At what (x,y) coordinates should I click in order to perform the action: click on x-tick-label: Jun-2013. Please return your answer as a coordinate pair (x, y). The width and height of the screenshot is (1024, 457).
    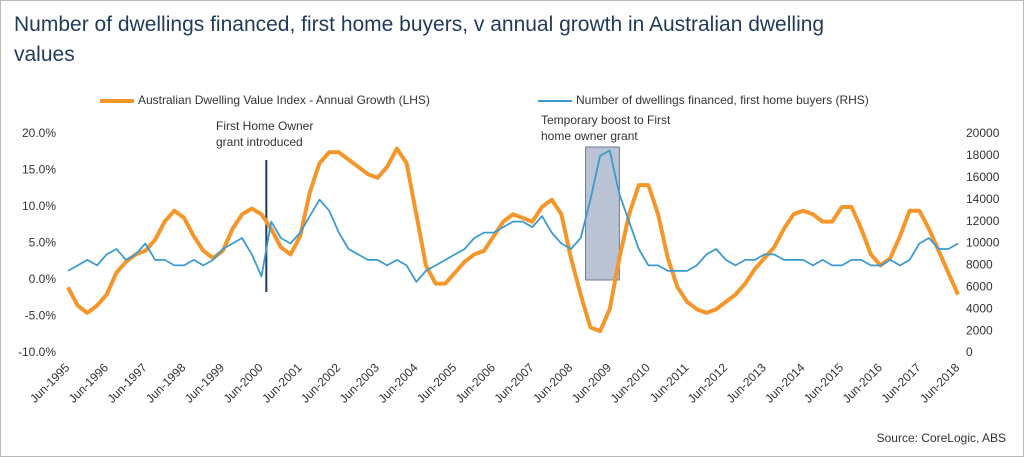
    Looking at the image, I should click on (747, 383).